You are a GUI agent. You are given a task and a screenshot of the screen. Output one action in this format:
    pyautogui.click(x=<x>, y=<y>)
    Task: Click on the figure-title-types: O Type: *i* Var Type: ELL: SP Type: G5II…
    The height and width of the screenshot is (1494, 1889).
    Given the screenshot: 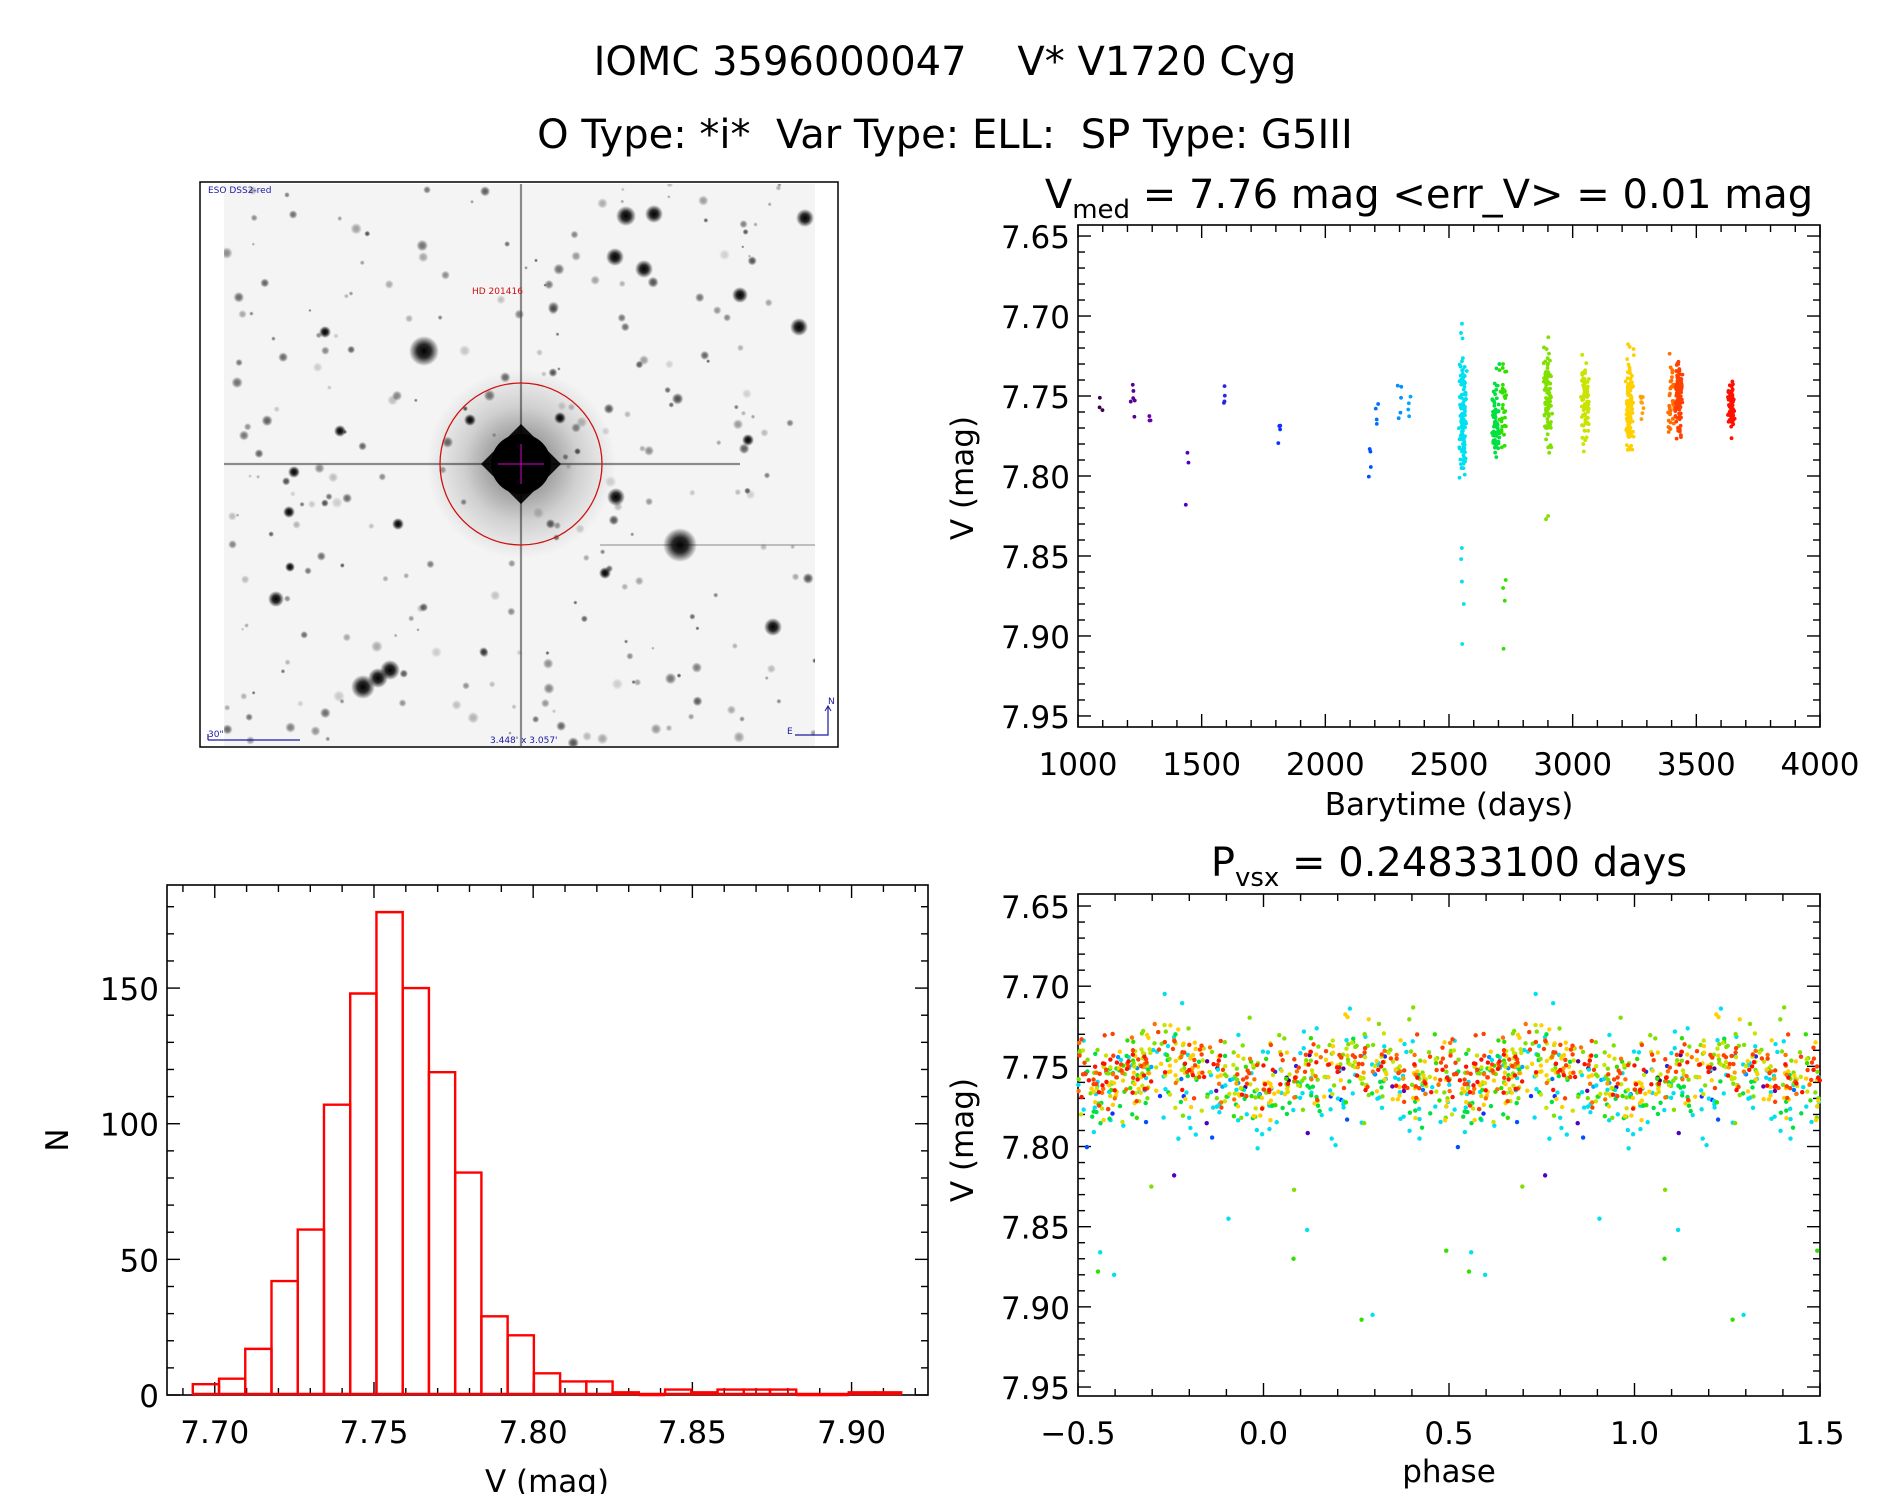 What is the action you would take?
    pyautogui.click(x=945, y=135)
    